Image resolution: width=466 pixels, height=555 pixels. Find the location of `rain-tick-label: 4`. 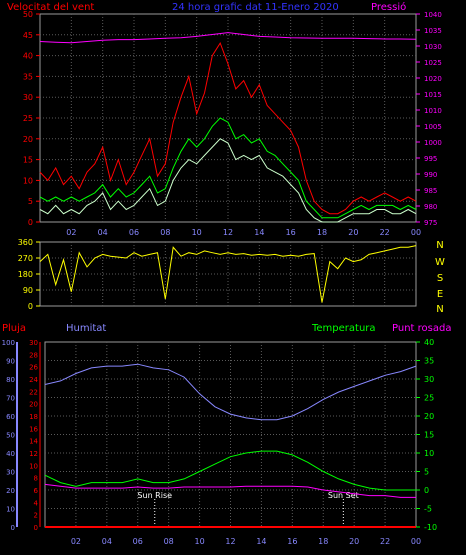

rain-tick-label: 4 is located at coordinates (36, 503).